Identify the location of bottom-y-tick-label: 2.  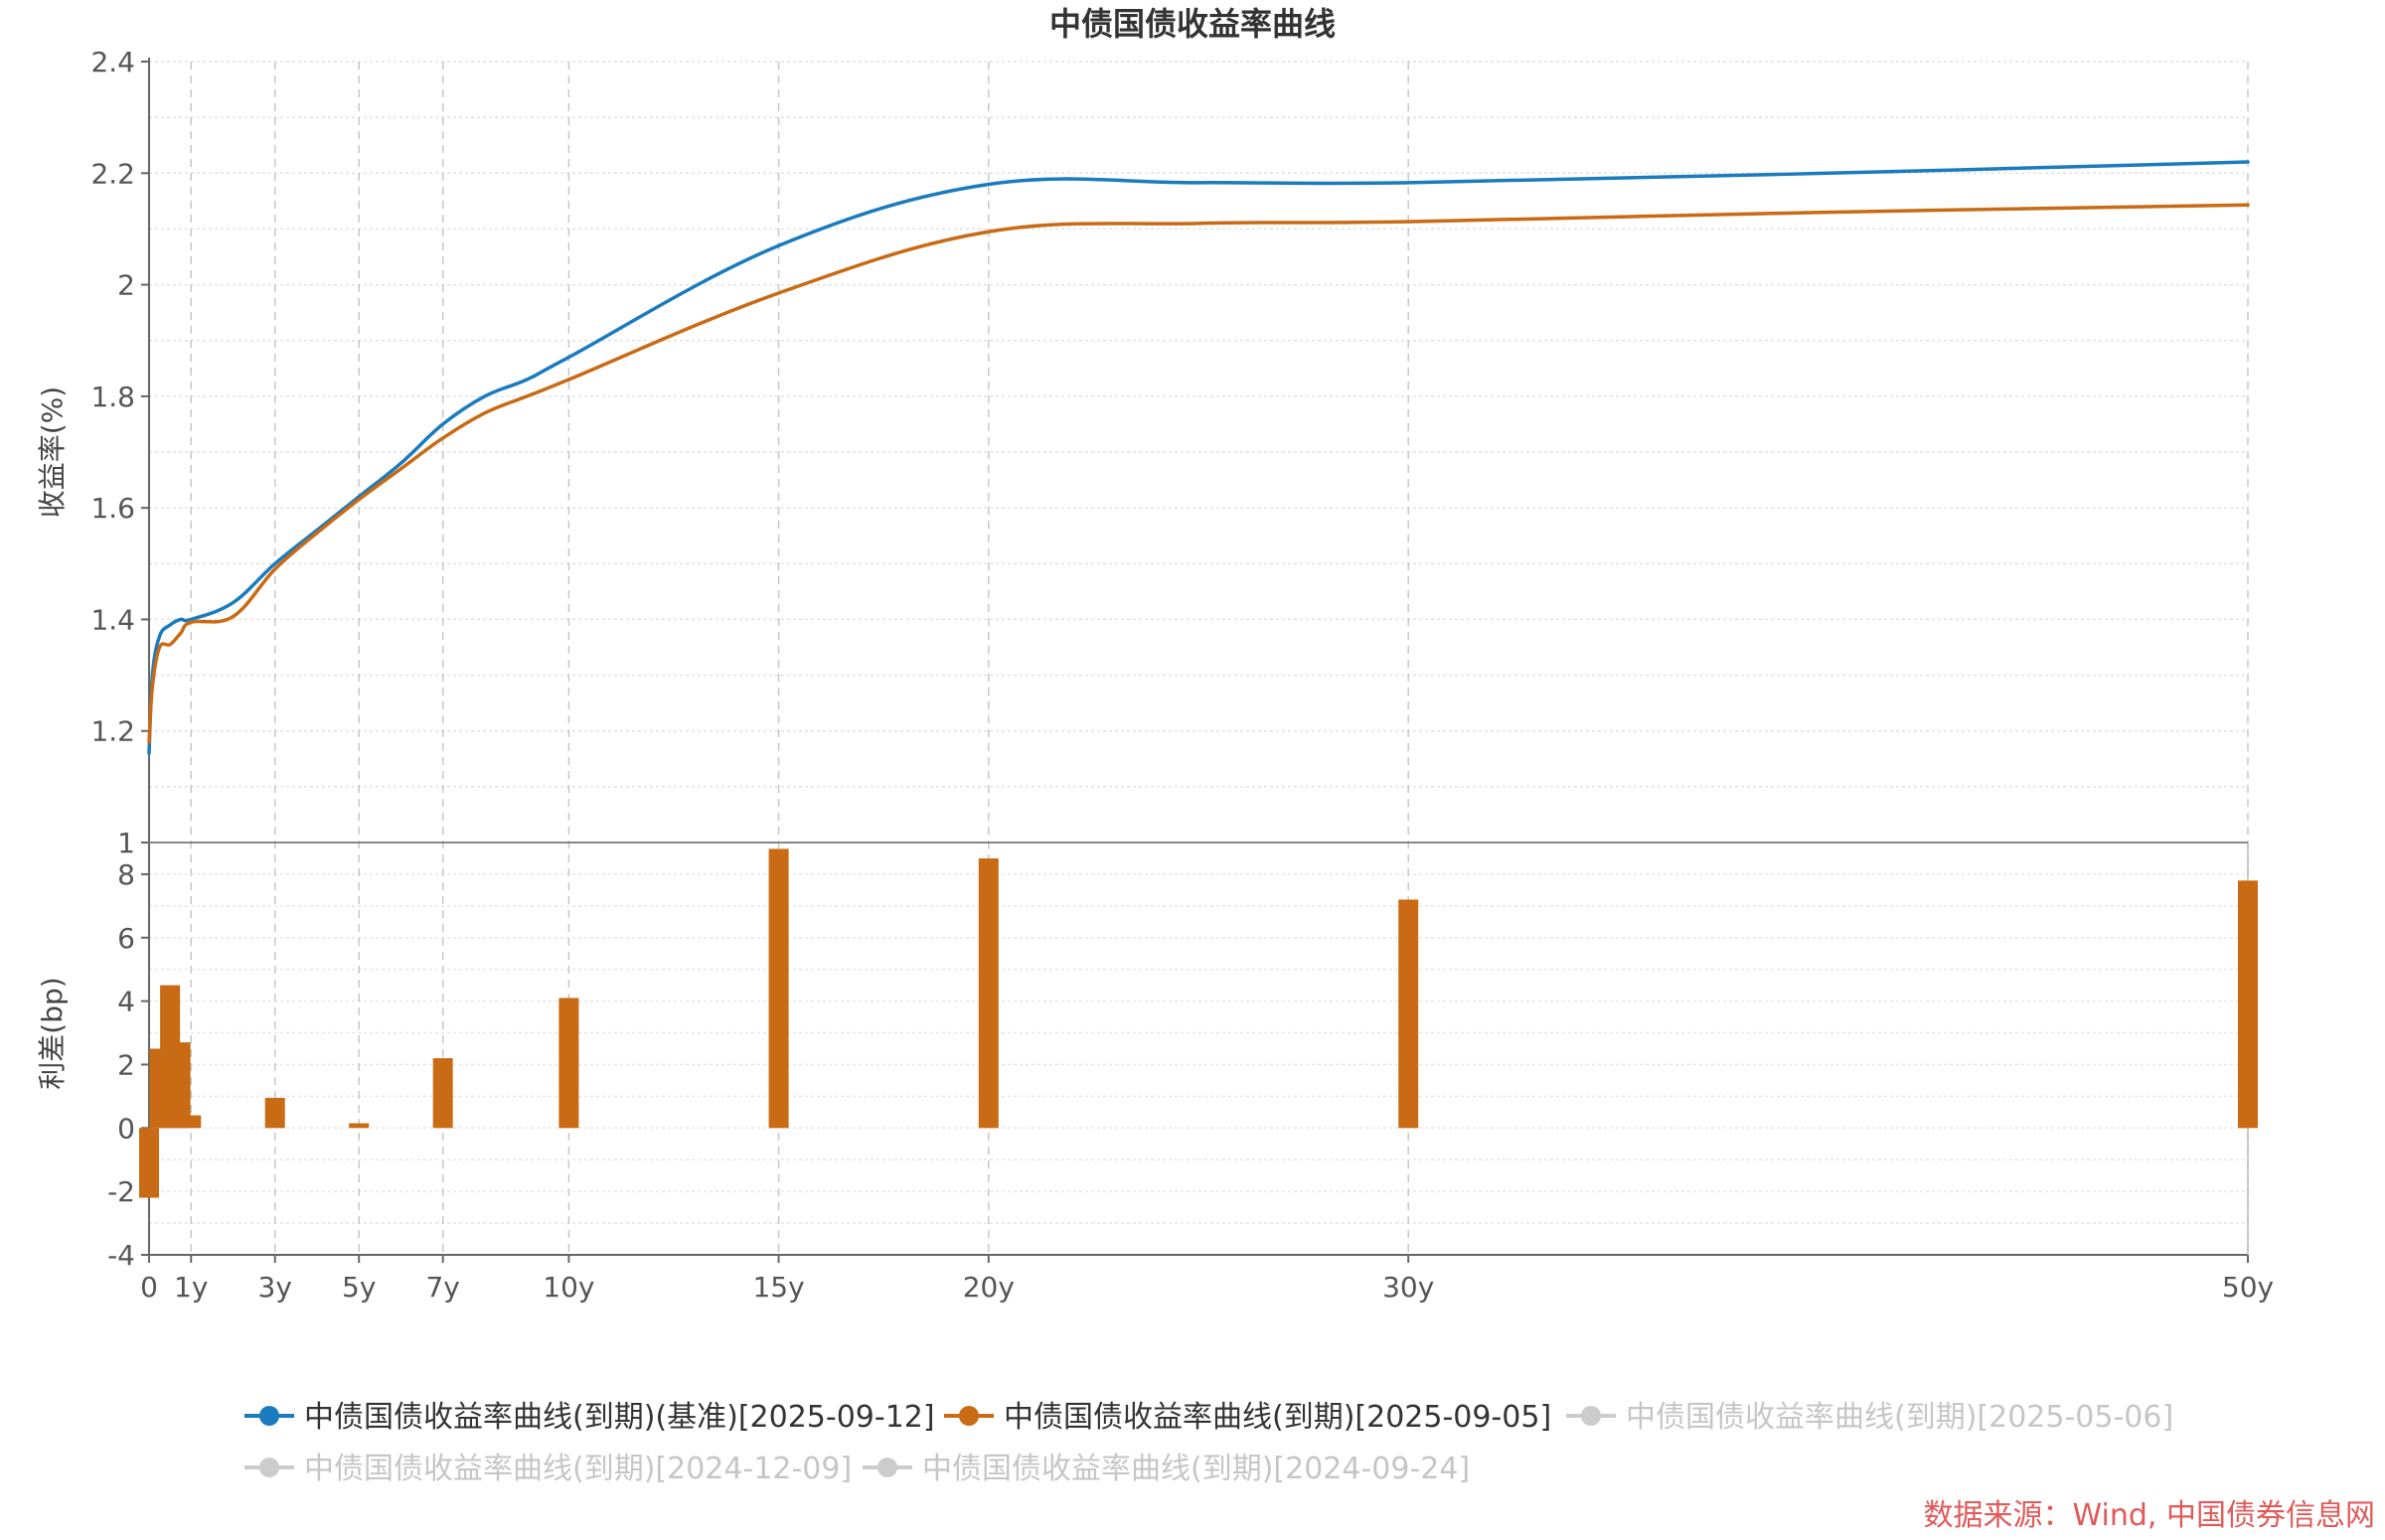
(126, 1064).